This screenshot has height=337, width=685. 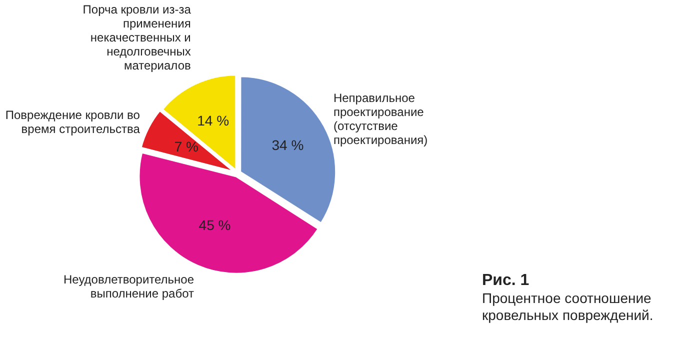 What do you see at coordinates (129, 286) in the screenshot?
I see `slice-label: Неудовлетворительное выполнение работ` at bounding box center [129, 286].